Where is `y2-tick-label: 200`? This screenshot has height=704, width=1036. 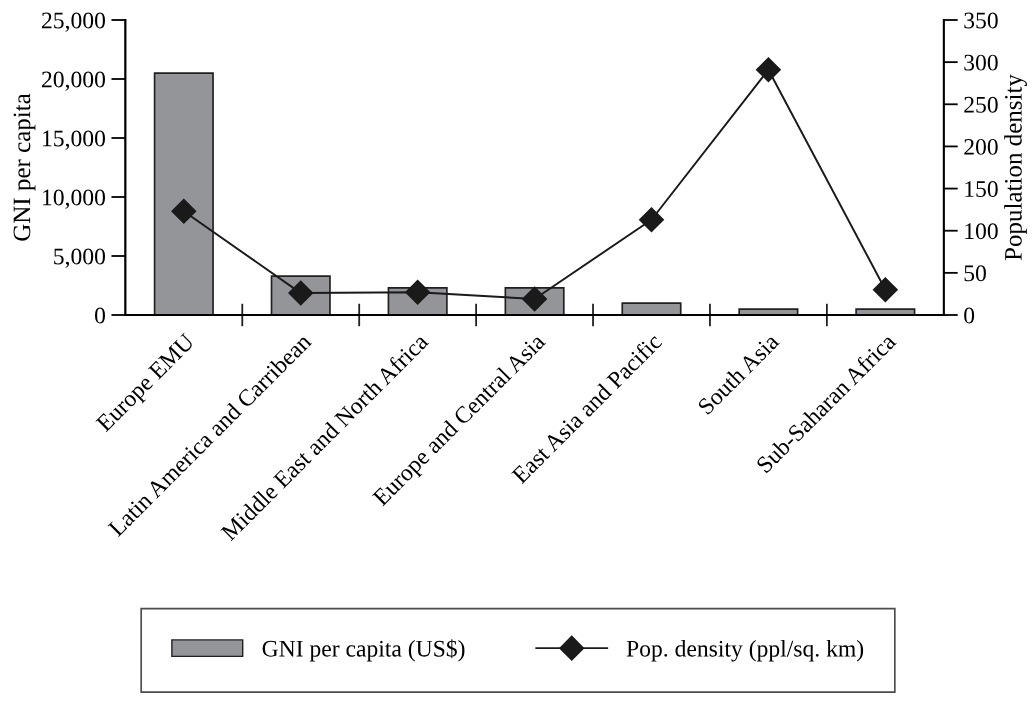 y2-tick-label: 200 is located at coordinates (981, 146).